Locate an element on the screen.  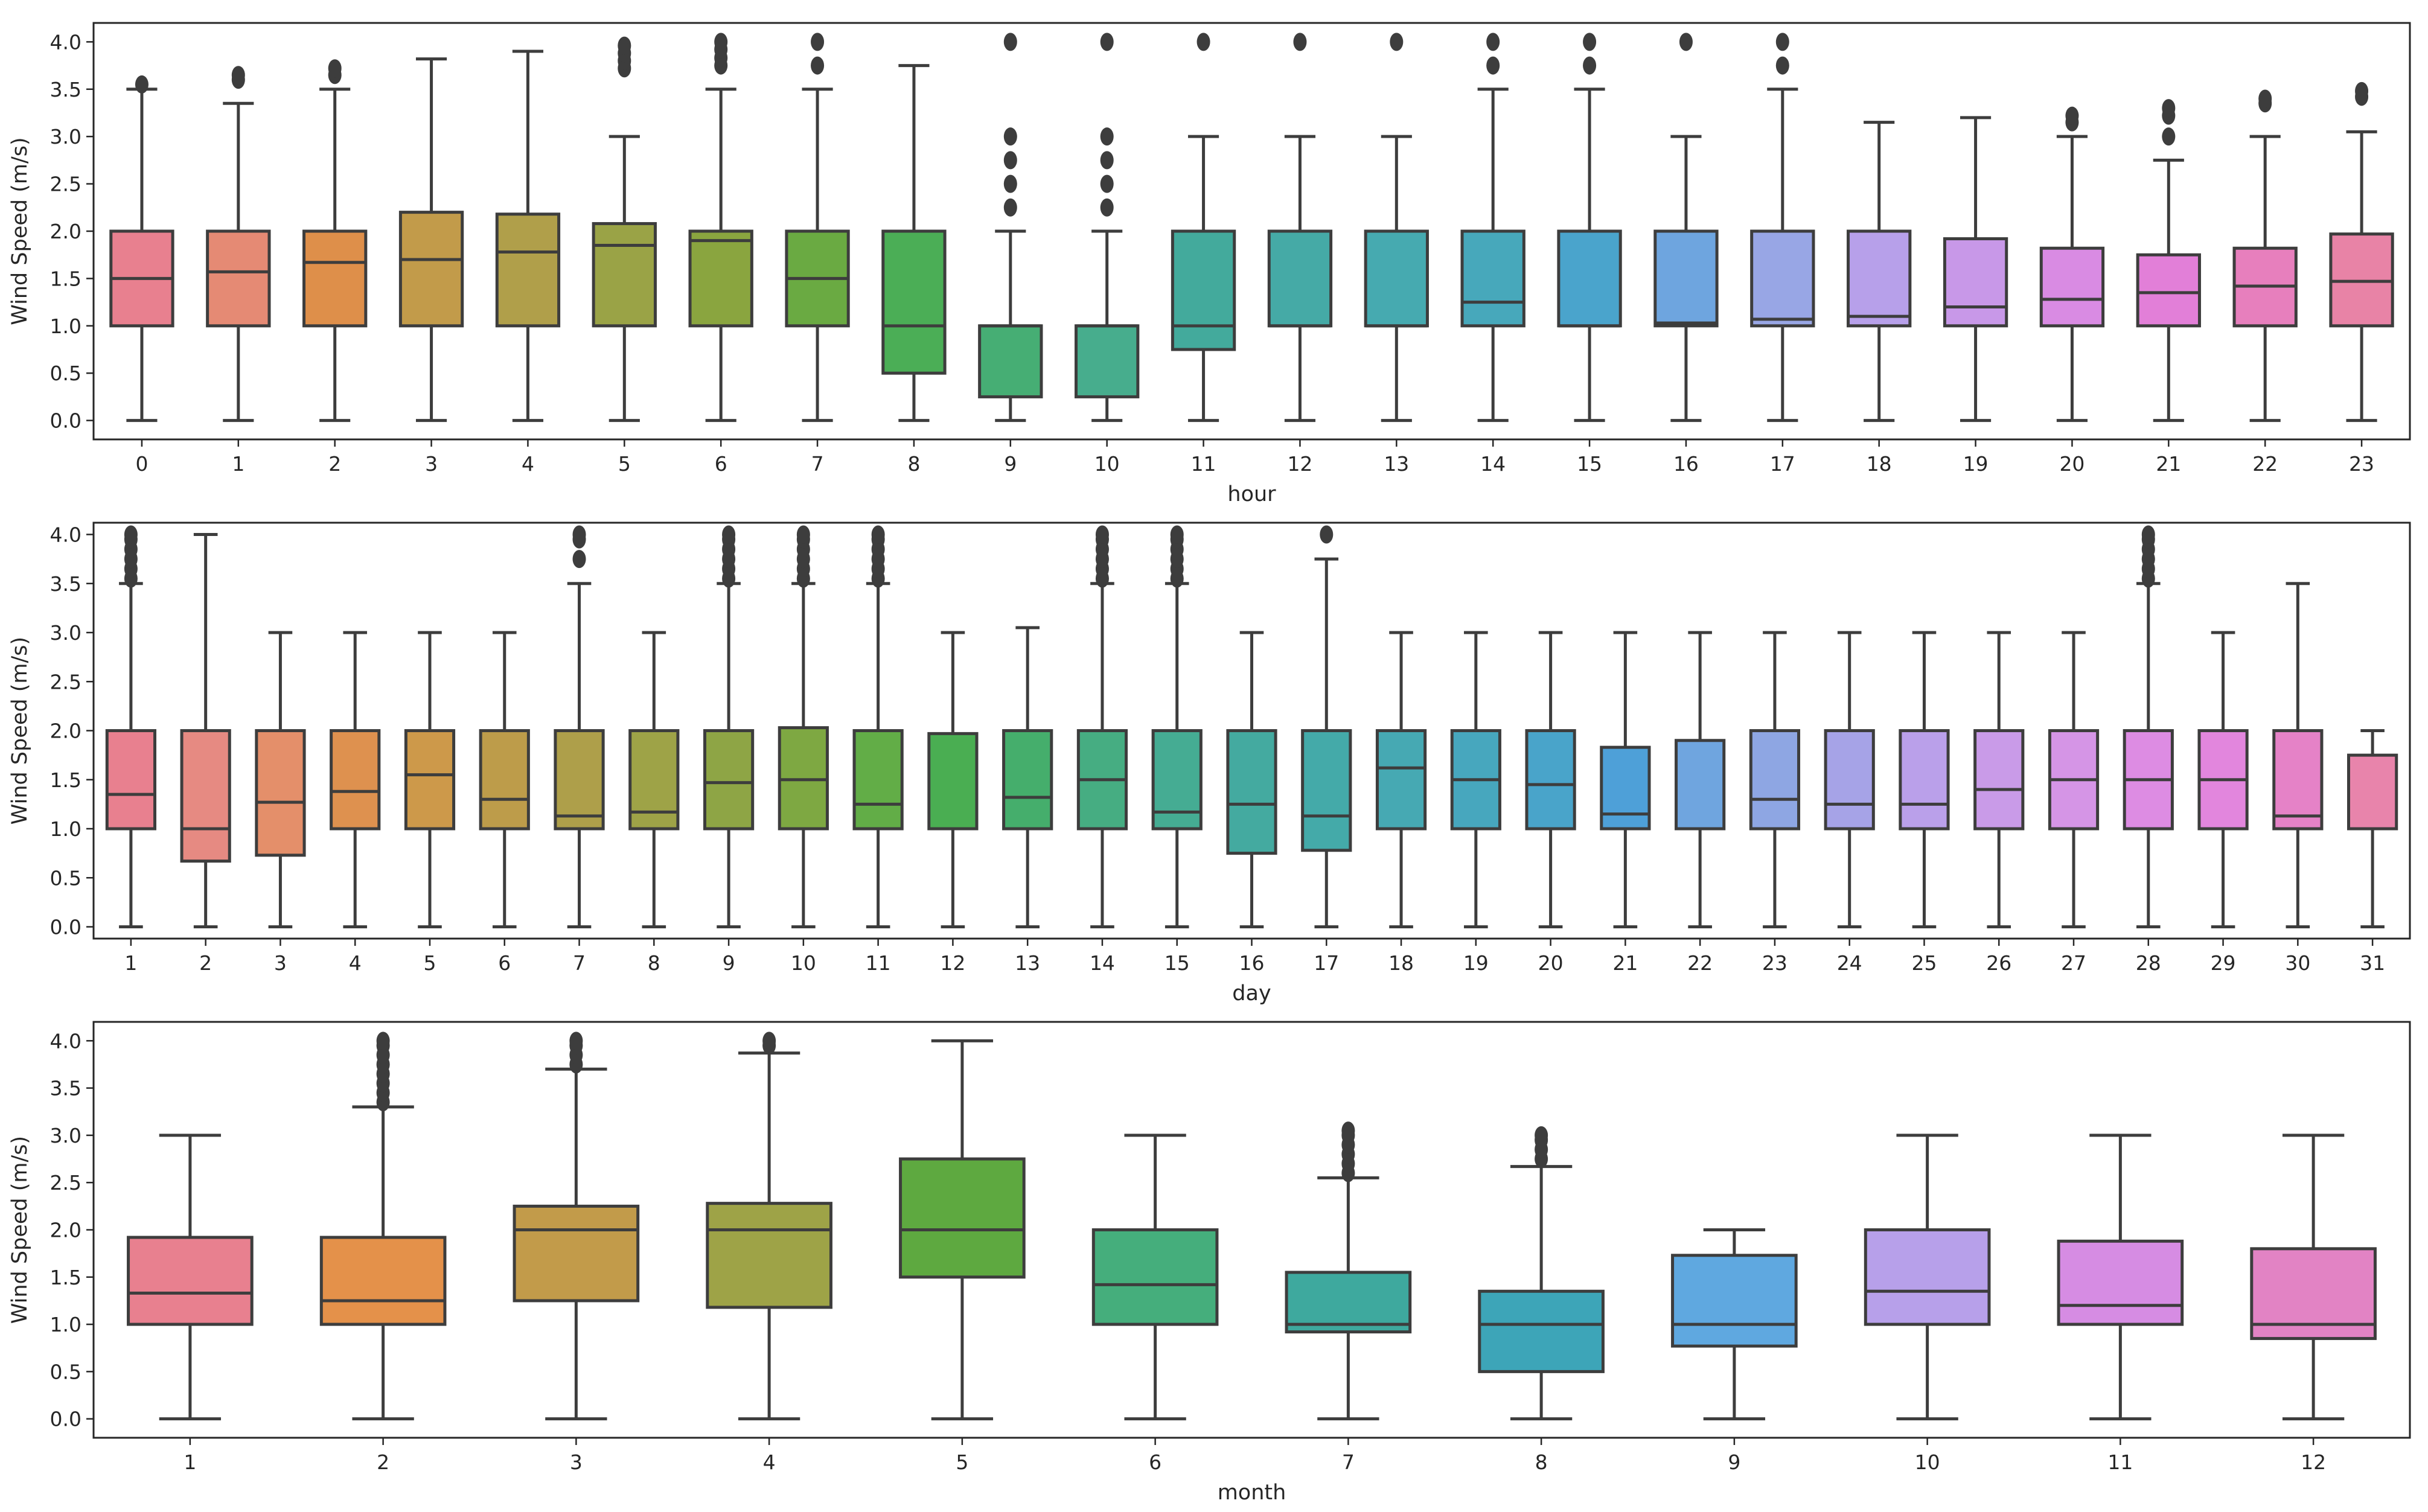
x-tick-label: 11 is located at coordinates (2120, 1462).